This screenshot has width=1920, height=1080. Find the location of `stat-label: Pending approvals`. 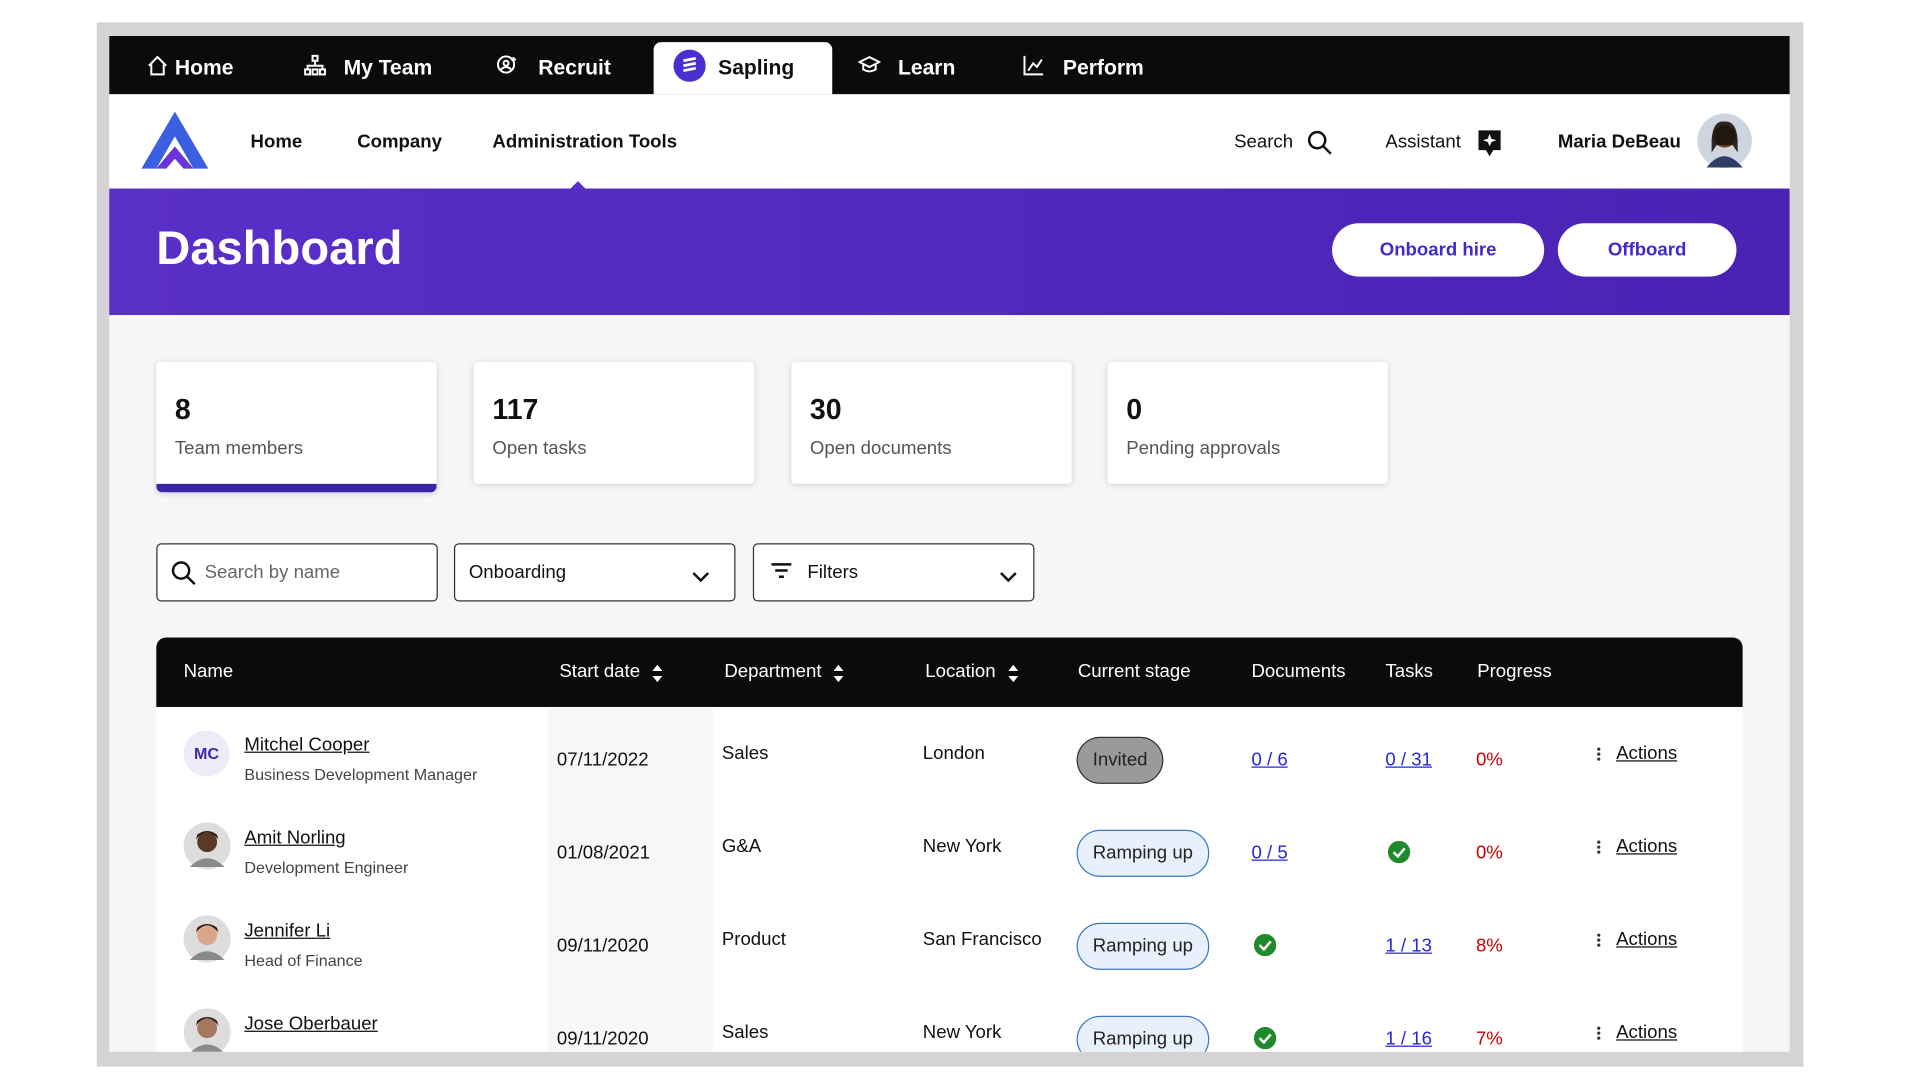

stat-label: Pending approvals is located at coordinates (1203, 448).